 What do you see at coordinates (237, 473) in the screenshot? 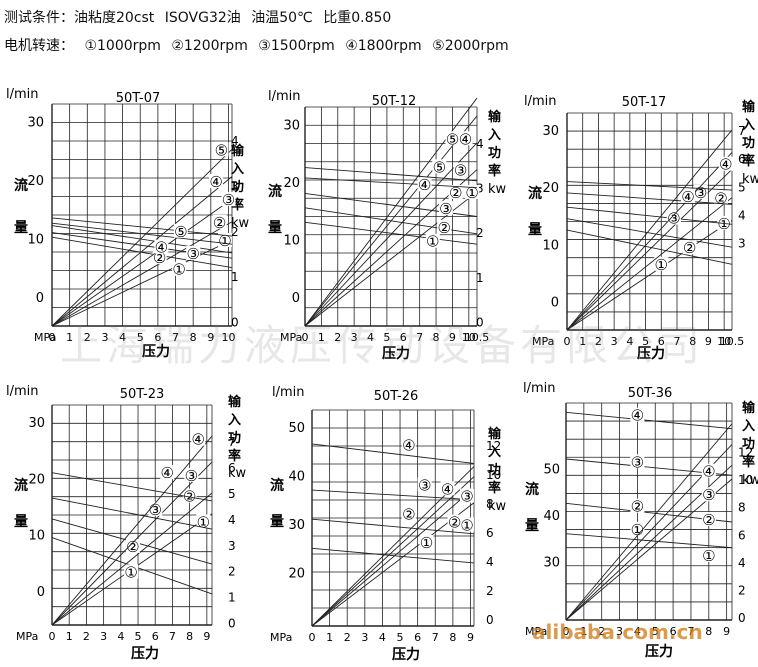
I see `power-axis-label: kw` at bounding box center [237, 473].